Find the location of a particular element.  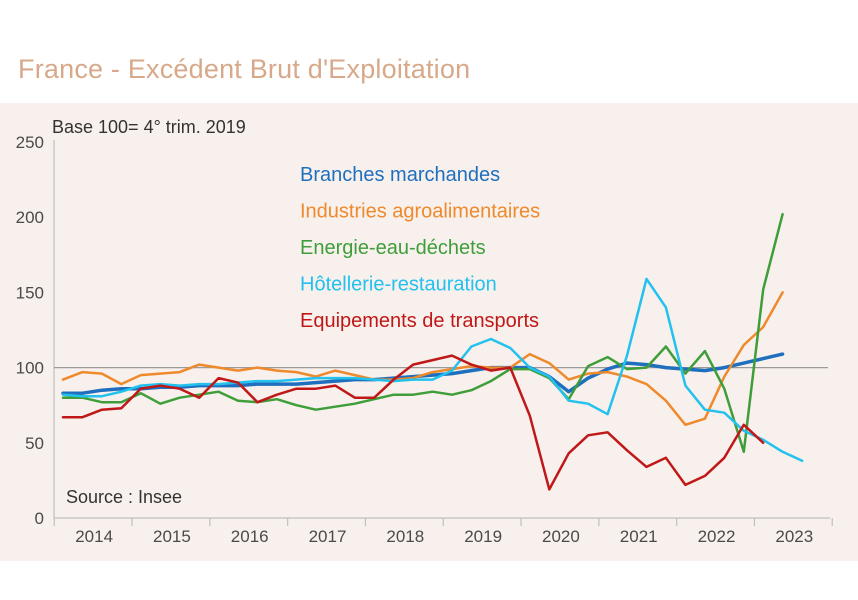

x-tick-labels: 2014 2015 2016 2017 2018 2019 2020 2021 2022 2023 is located at coordinates (444, 536).